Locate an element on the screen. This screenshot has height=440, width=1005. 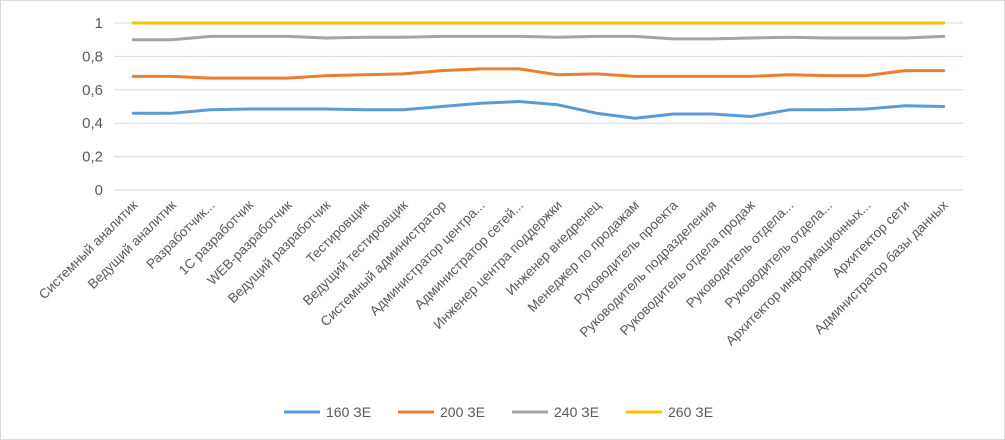
legend-label: 200 ЗЕ is located at coordinates (462, 412).